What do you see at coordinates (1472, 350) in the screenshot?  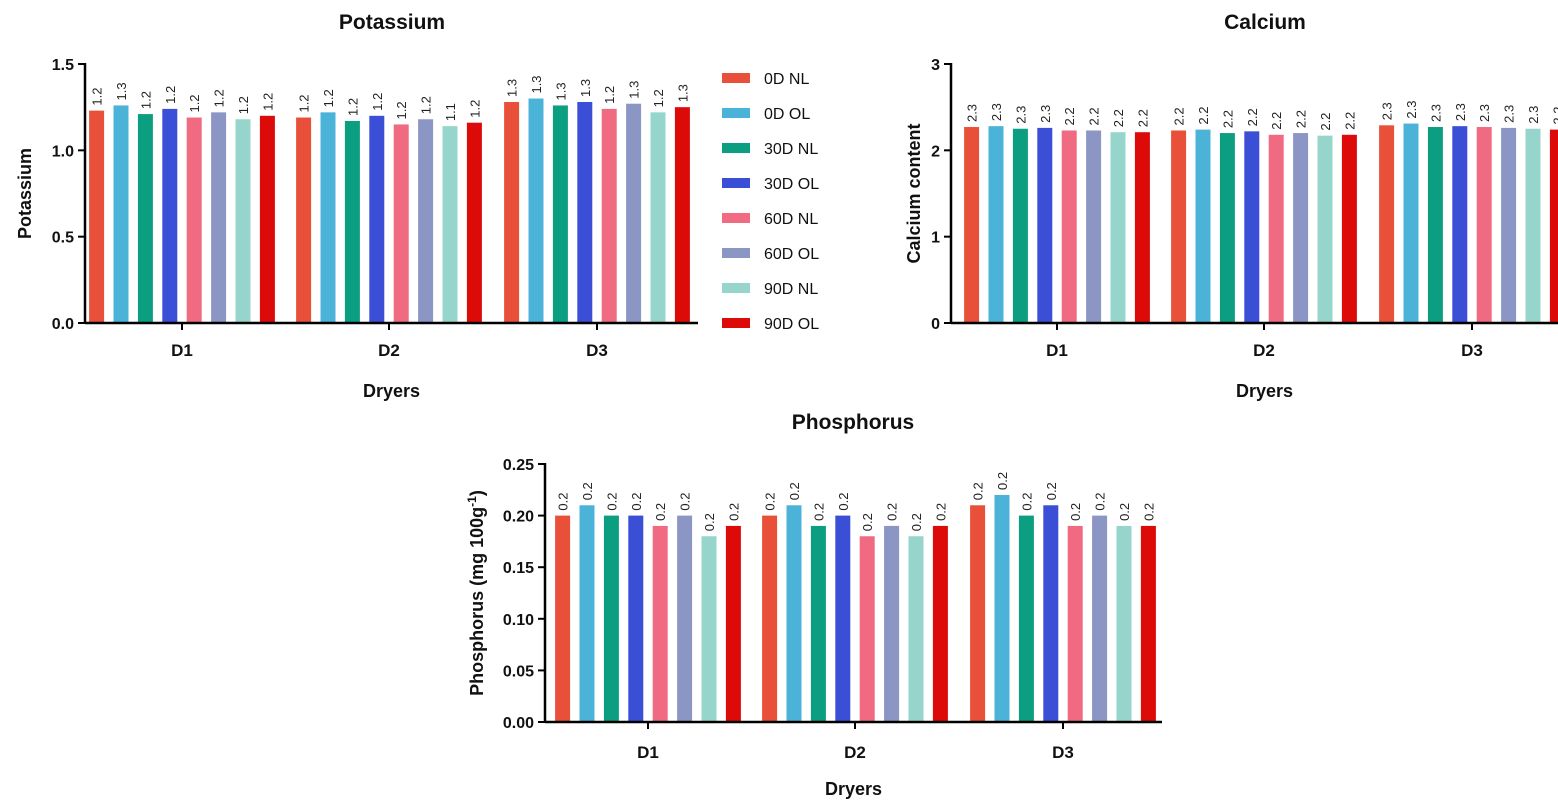 I see `calcium-x-tick-label: D3` at bounding box center [1472, 350].